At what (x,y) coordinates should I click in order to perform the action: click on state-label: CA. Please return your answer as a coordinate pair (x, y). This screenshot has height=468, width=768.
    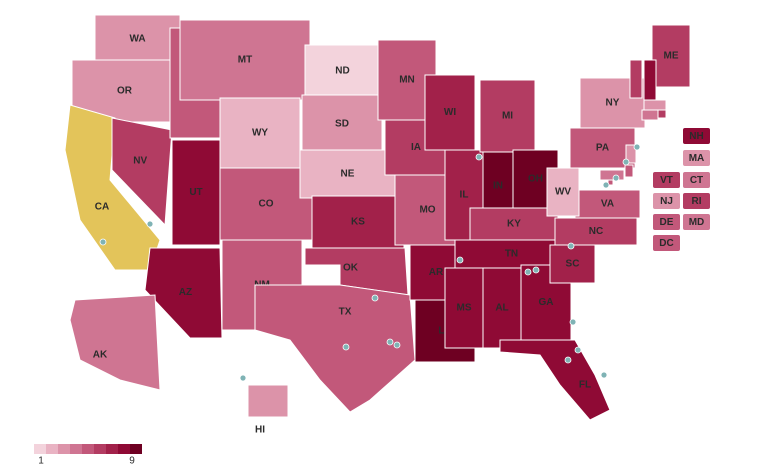
    Looking at the image, I should click on (102, 207).